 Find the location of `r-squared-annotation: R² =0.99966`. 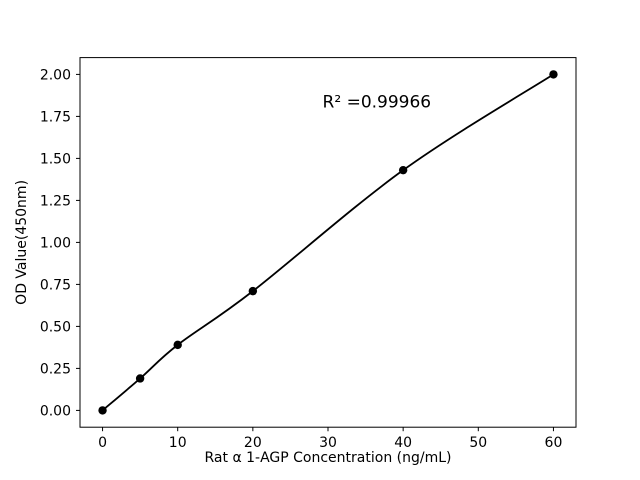

r-squared-annotation: R² =0.99966 is located at coordinates (377, 102).